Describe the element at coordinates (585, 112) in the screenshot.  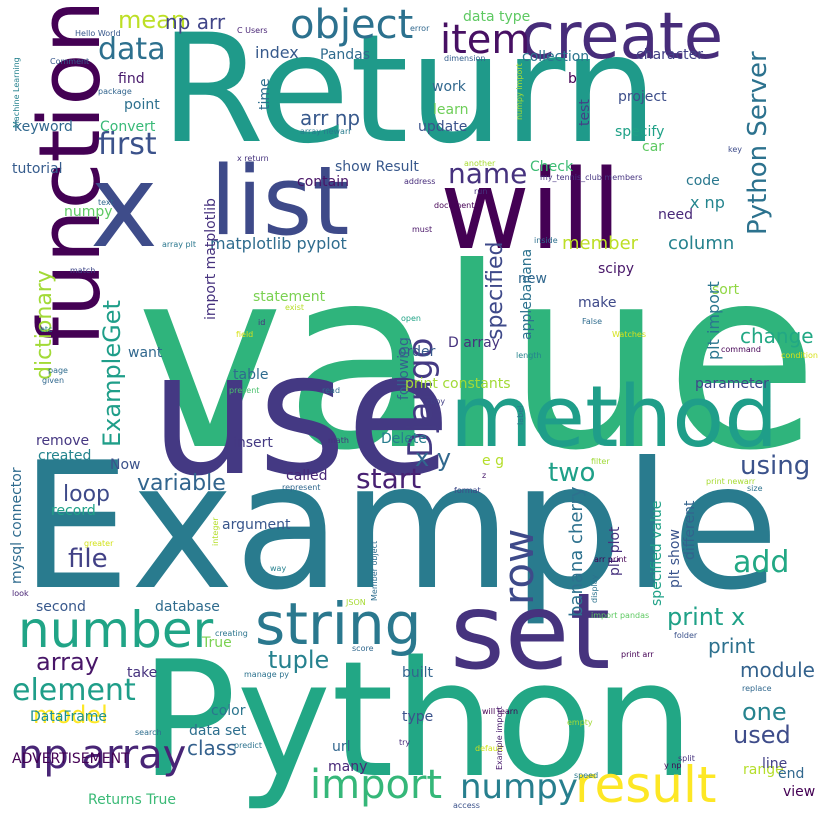
I see `word-test: test` at that location.